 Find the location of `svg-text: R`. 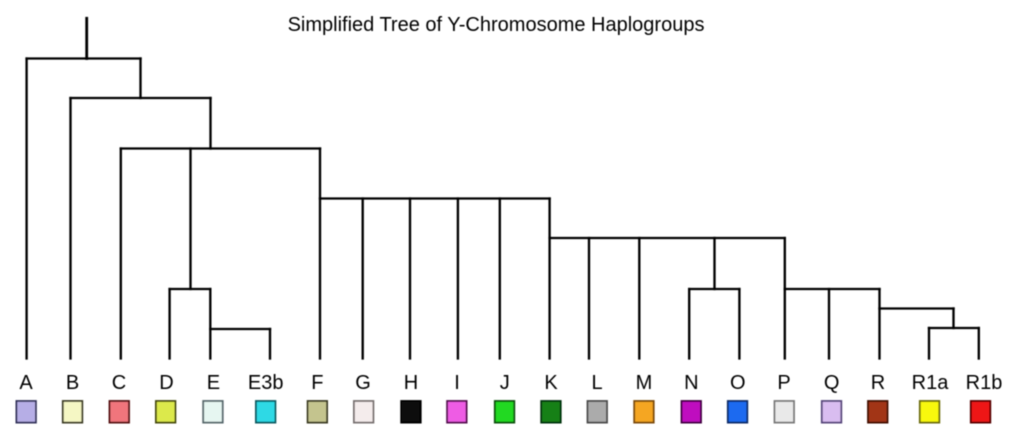

svg-text: R is located at coordinates (878, 383).